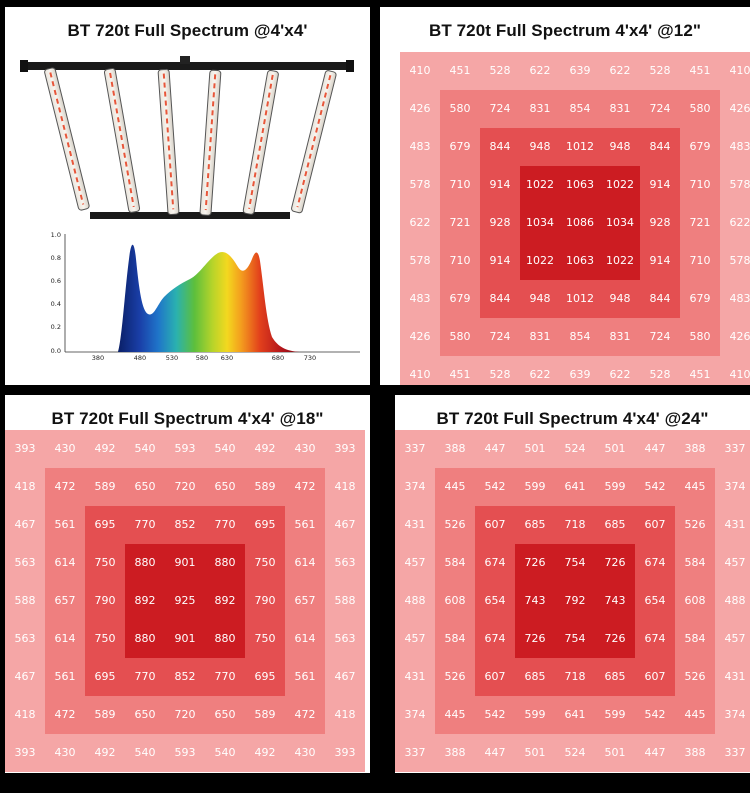 This screenshot has width=750, height=793. What do you see at coordinates (455, 714) in the screenshot?
I see `ppfd-value: 445` at bounding box center [455, 714].